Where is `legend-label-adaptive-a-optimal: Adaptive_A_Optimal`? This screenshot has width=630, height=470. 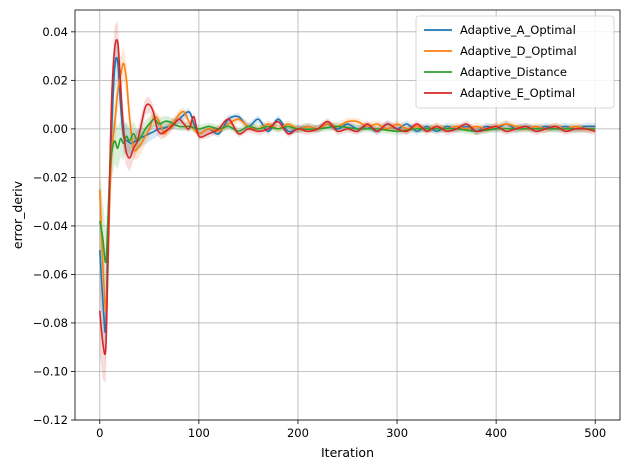
legend-label-adaptive-a-optimal: Adaptive_A_Optimal is located at coordinates (518, 30).